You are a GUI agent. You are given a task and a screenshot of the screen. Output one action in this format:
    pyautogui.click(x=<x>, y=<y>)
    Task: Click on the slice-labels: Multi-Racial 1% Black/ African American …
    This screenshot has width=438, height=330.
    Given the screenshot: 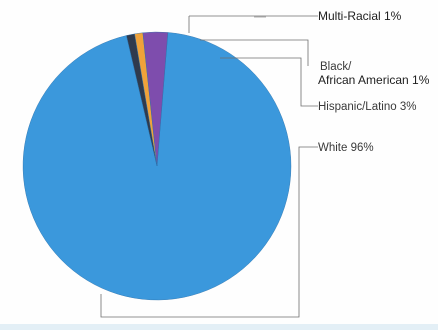 What is the action you would take?
    pyautogui.click(x=374, y=81)
    